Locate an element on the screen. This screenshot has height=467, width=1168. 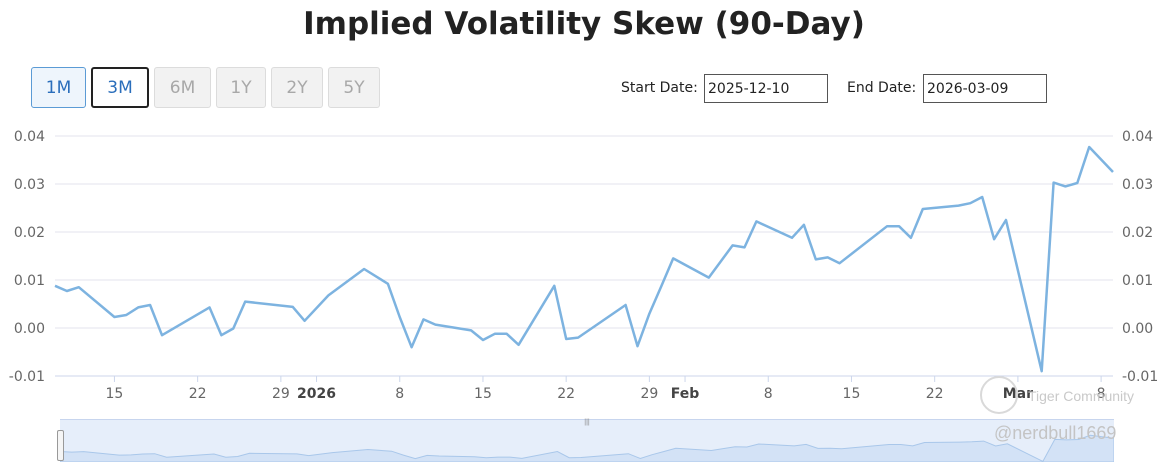
y-tick-label-left: 0.04 is located at coordinates (29, 137).